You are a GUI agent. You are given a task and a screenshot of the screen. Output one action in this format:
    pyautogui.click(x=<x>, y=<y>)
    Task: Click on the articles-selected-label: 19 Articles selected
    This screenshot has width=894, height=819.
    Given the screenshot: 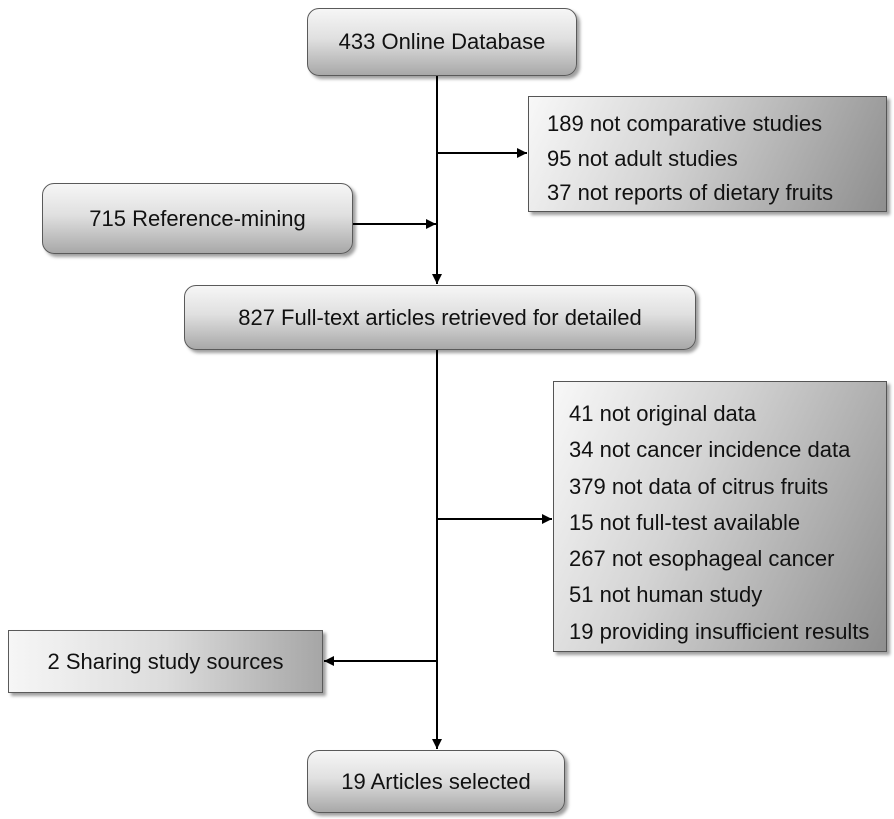 What is the action you would take?
    pyautogui.click(x=436, y=781)
    